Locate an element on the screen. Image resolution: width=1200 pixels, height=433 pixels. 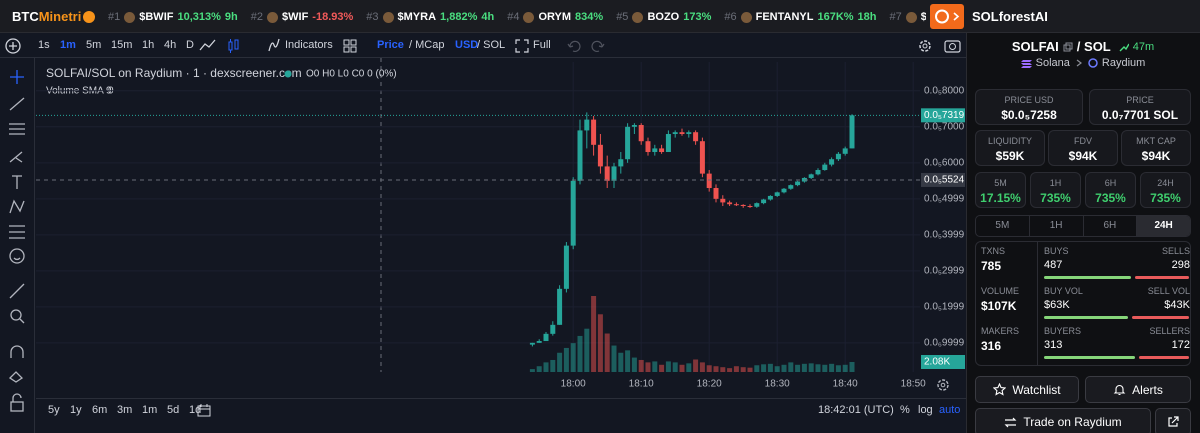
price-label-box is located at coordinates (943, 115).